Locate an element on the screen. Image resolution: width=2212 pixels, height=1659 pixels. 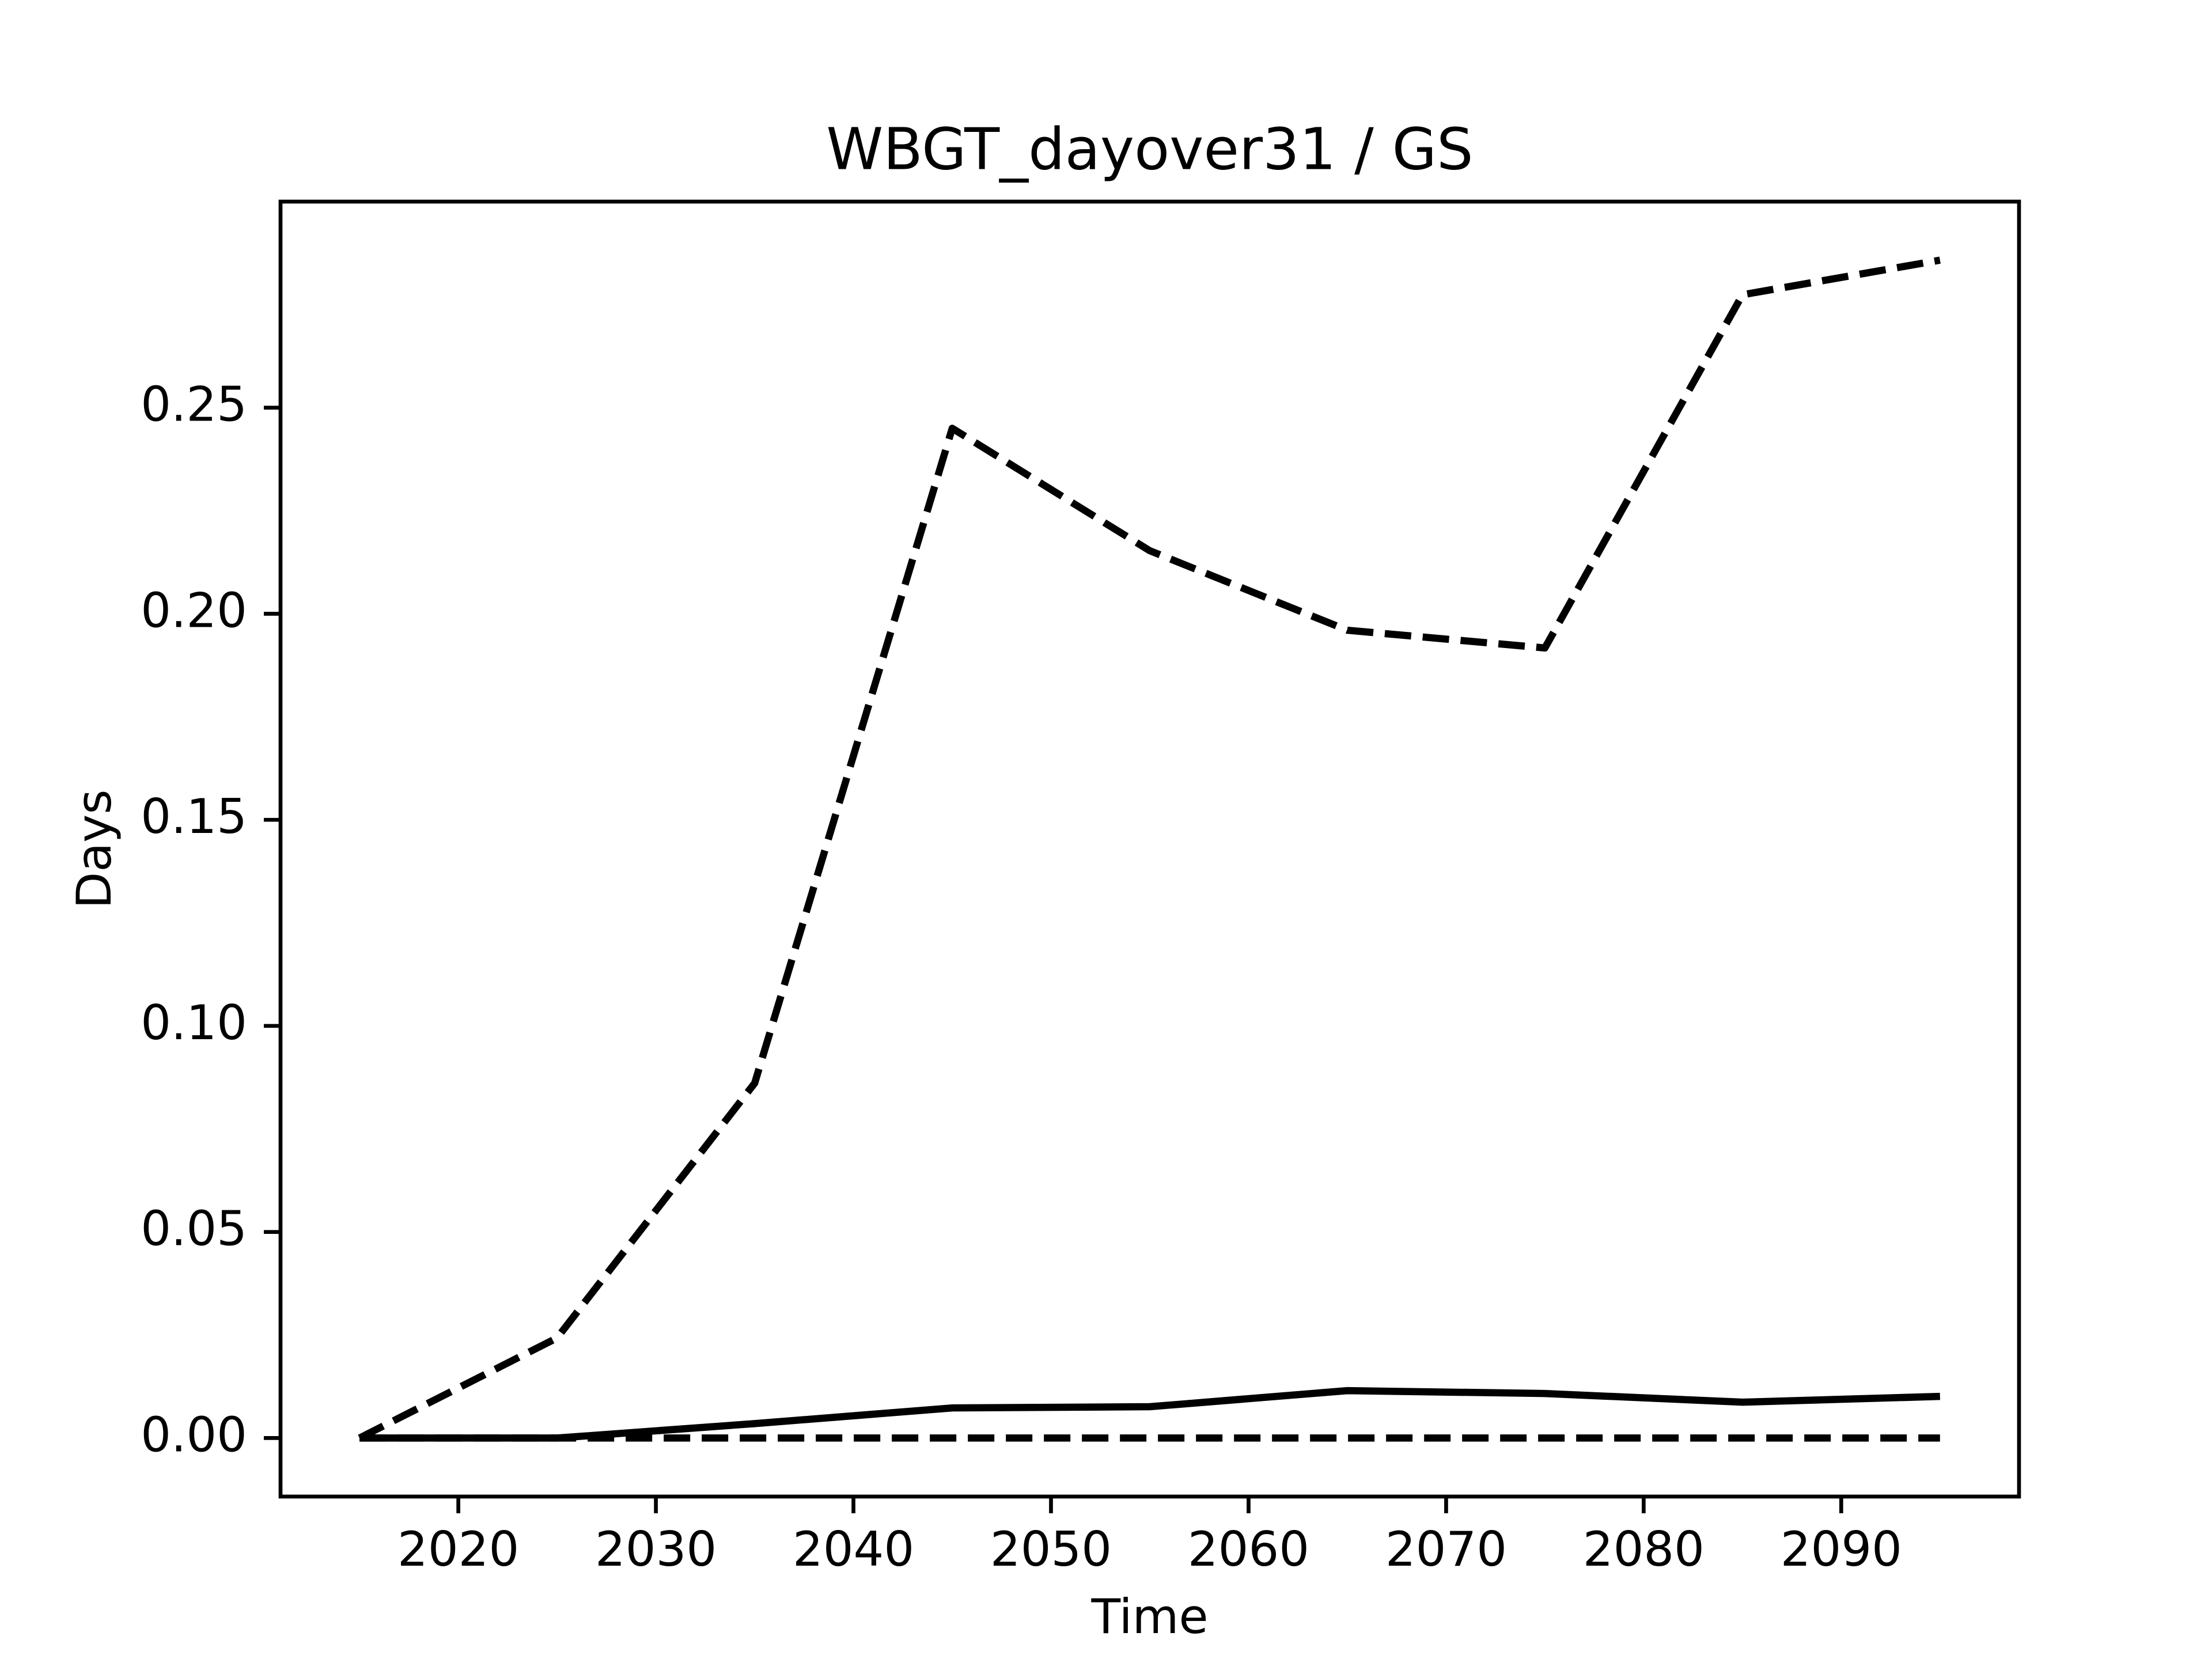
y-tick-label: 0.10 is located at coordinates (194, 1023).